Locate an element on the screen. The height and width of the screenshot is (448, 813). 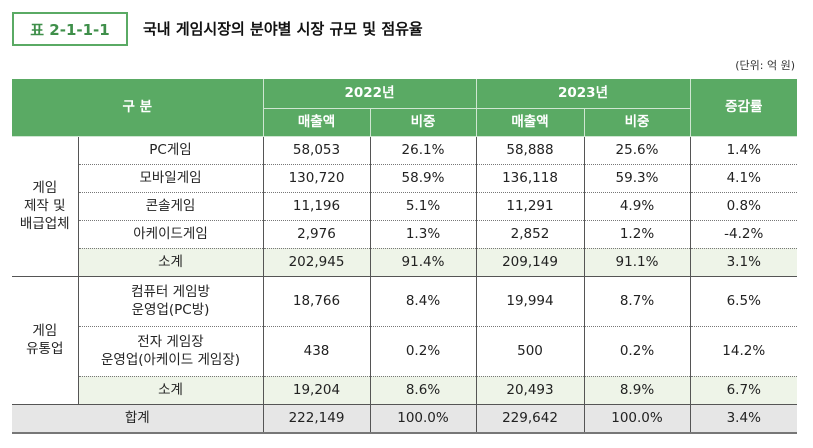
share-2023: 8.9% is located at coordinates (636, 390).